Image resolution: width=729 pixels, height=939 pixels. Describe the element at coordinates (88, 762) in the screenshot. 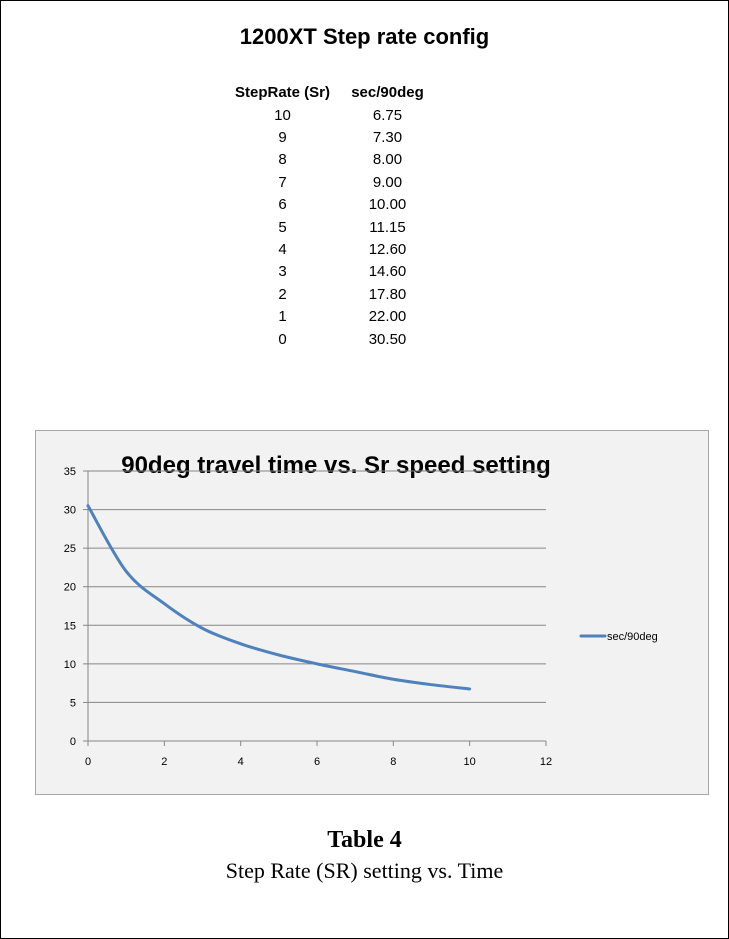

I see `x-tick-label: 0` at that location.